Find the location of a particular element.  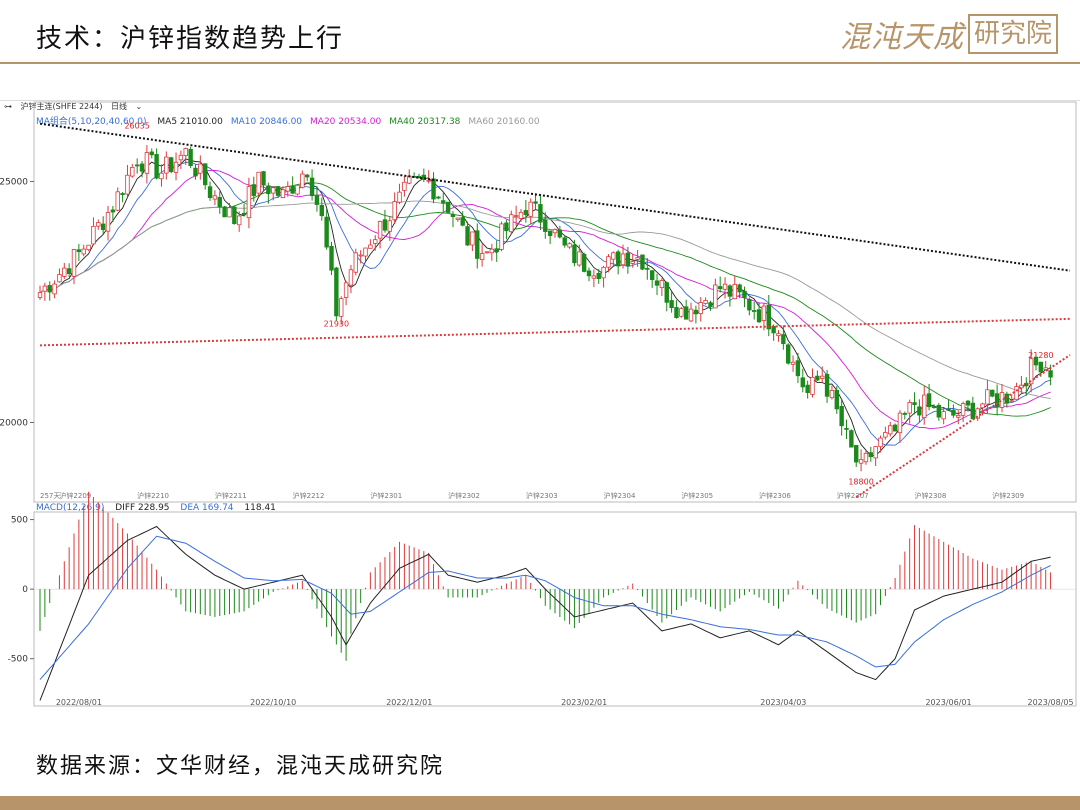

instrument-selector: 沪锌主连(SHFE 2244) is located at coordinates (61, 106).